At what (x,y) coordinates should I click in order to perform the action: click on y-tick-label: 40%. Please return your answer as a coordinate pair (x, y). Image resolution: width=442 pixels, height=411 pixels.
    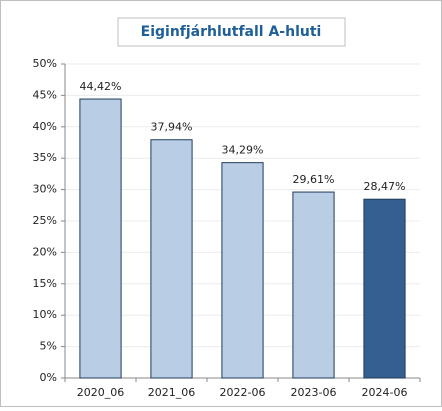
    Looking at the image, I should click on (45, 126).